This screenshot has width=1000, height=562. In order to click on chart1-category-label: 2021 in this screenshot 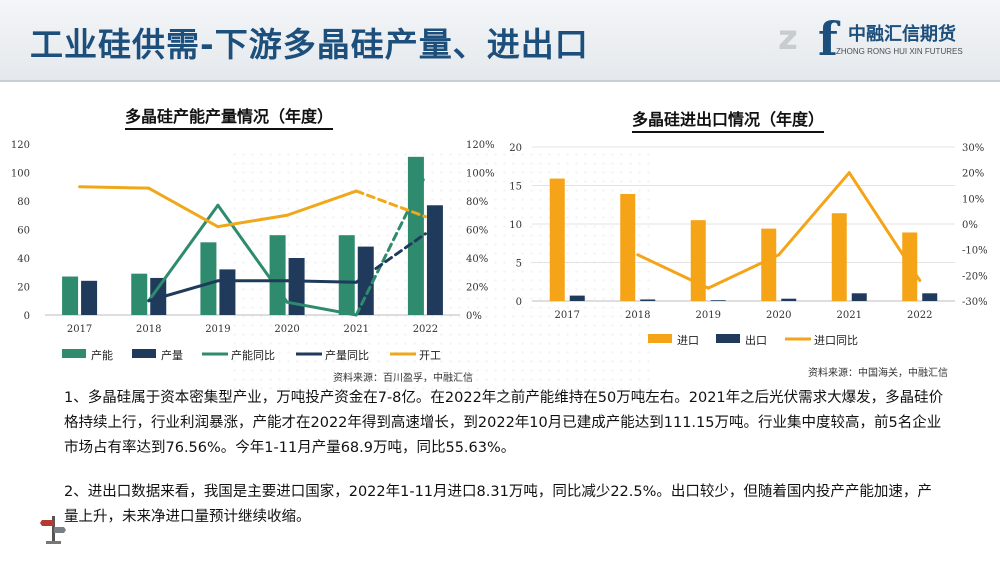, I will do `click(356, 329)`.